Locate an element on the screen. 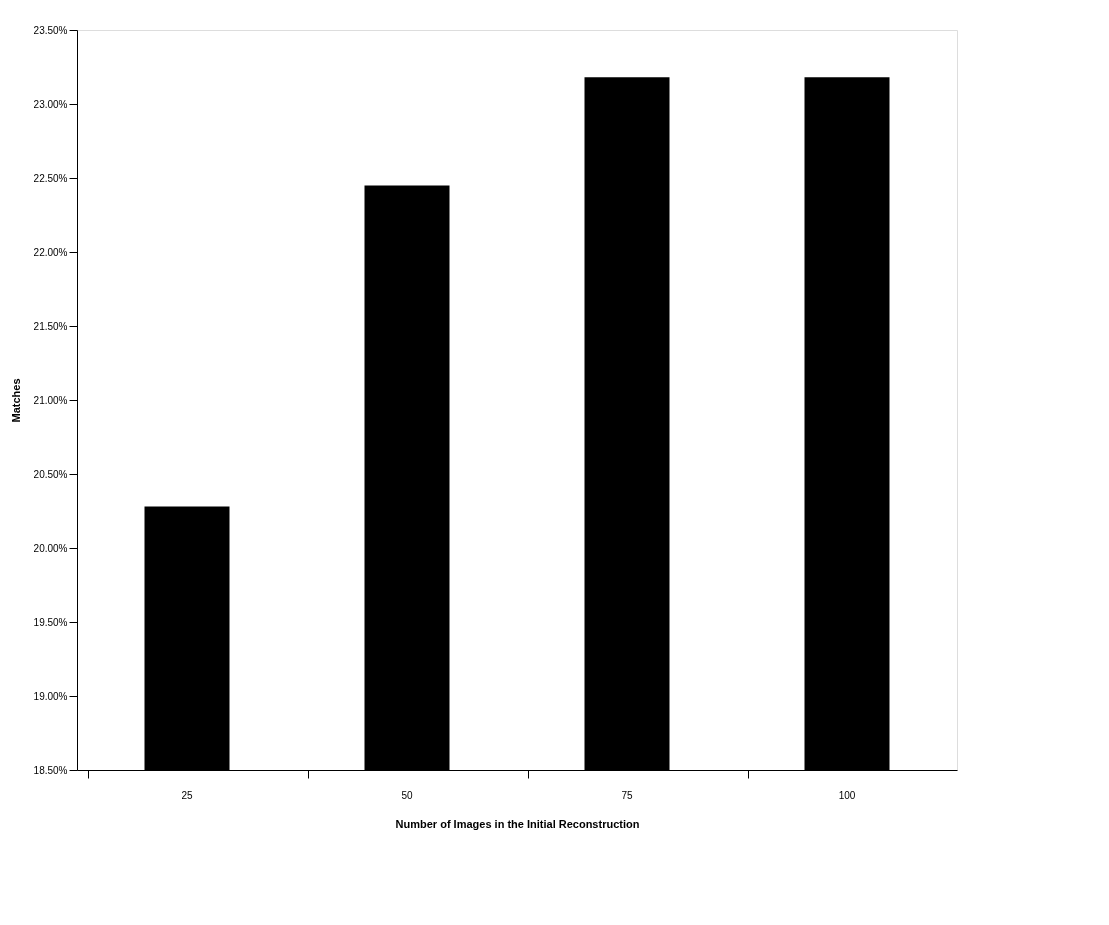 The width and height of the screenshot is (1109, 925). x-axis-title: Number of Images in the Initial Reconstruction is located at coordinates (517, 823).